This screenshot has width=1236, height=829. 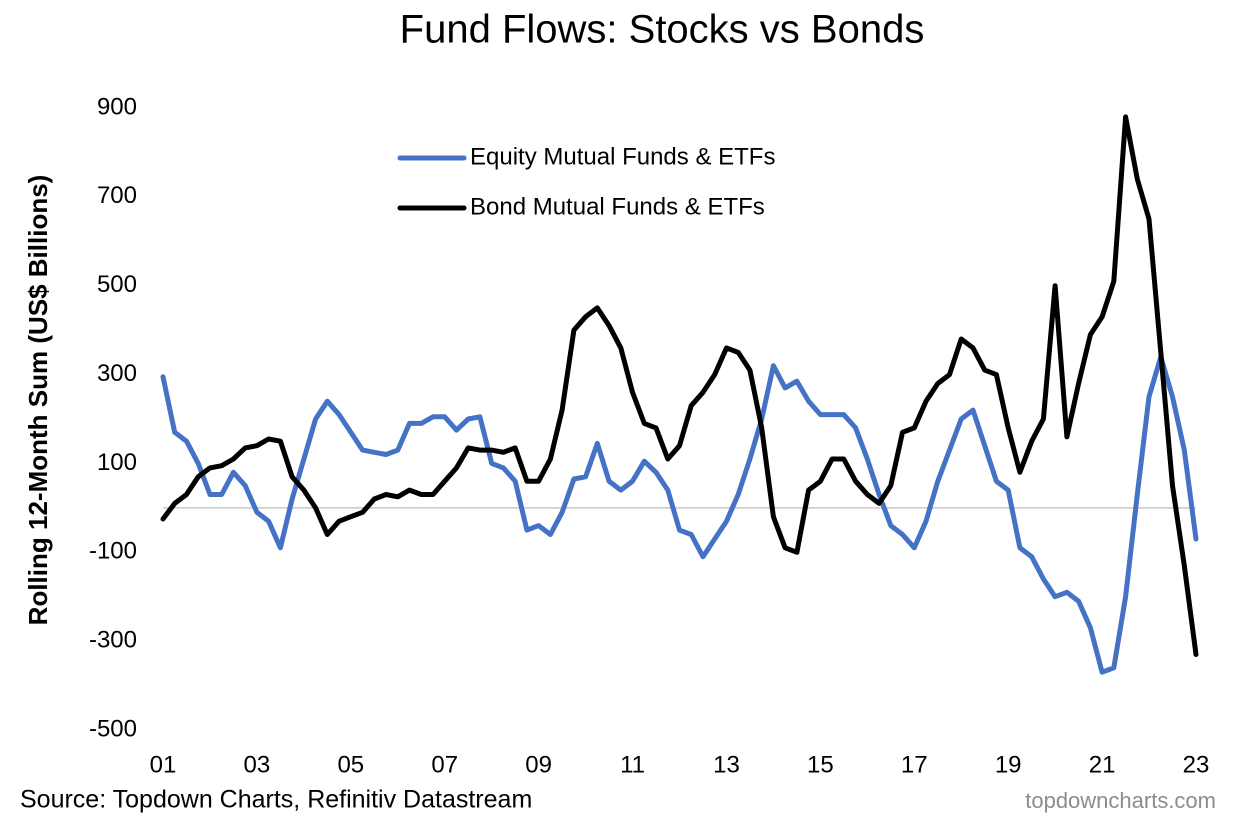 What do you see at coordinates (1102, 764) in the screenshot?
I see `x-tick-label: 21` at bounding box center [1102, 764].